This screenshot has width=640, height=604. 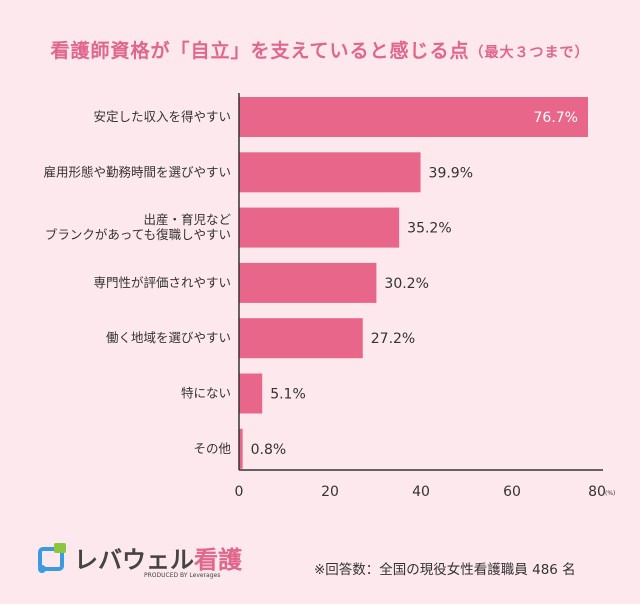 What do you see at coordinates (168, 337) in the screenshot?
I see `category-label: 働く地域を選びやすい` at bounding box center [168, 337].